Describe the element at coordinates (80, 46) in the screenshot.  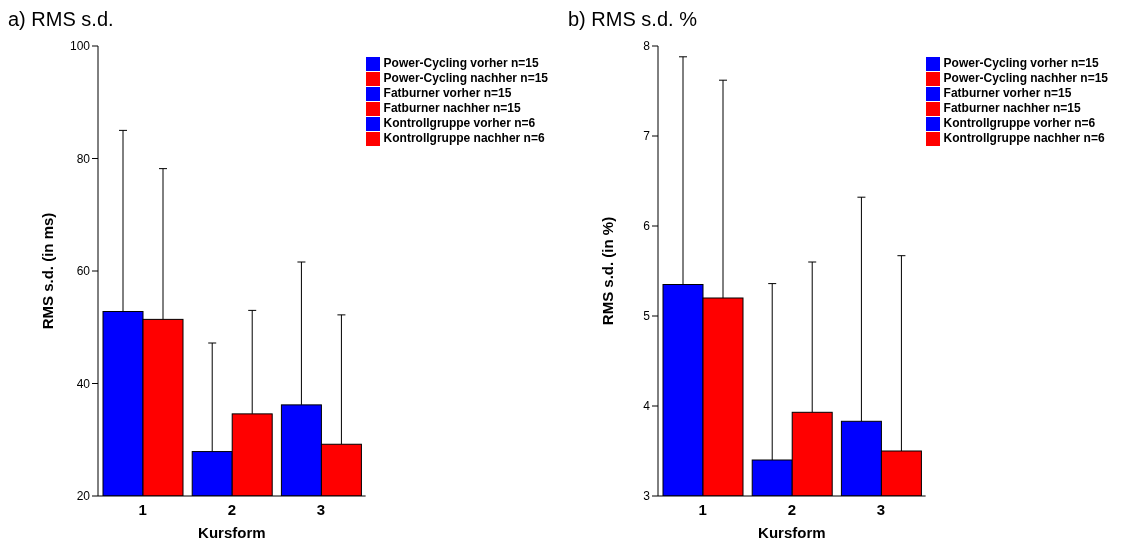
I see `y-tick-label: 100` at that location.